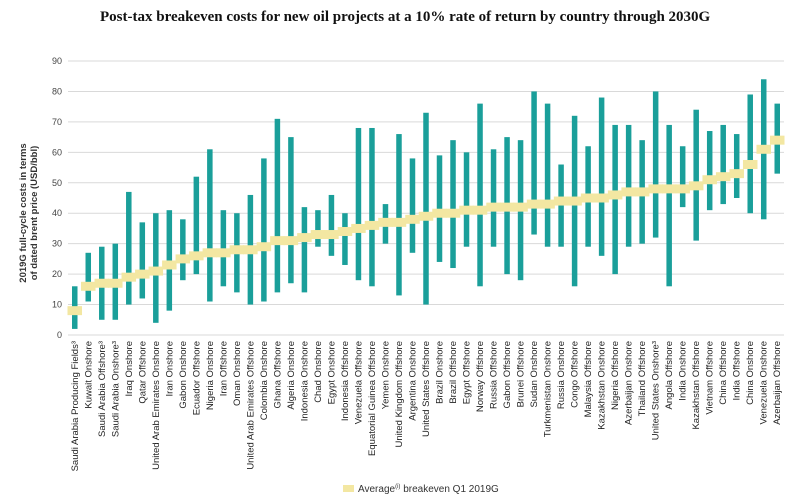  I want to click on category-label: India Onshore, so click(683, 371).